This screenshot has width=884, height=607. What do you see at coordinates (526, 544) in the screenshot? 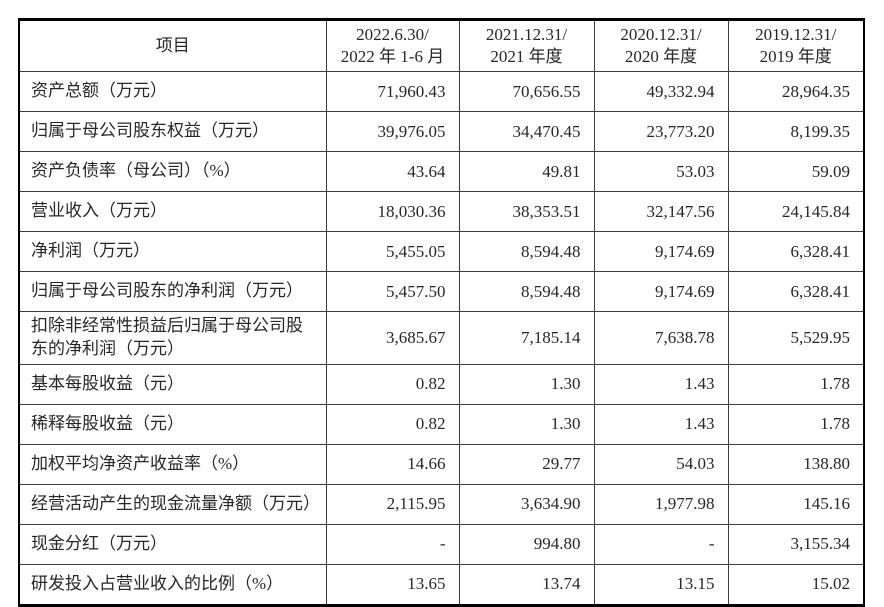
I see `cell-value: 994.80` at bounding box center [526, 544].